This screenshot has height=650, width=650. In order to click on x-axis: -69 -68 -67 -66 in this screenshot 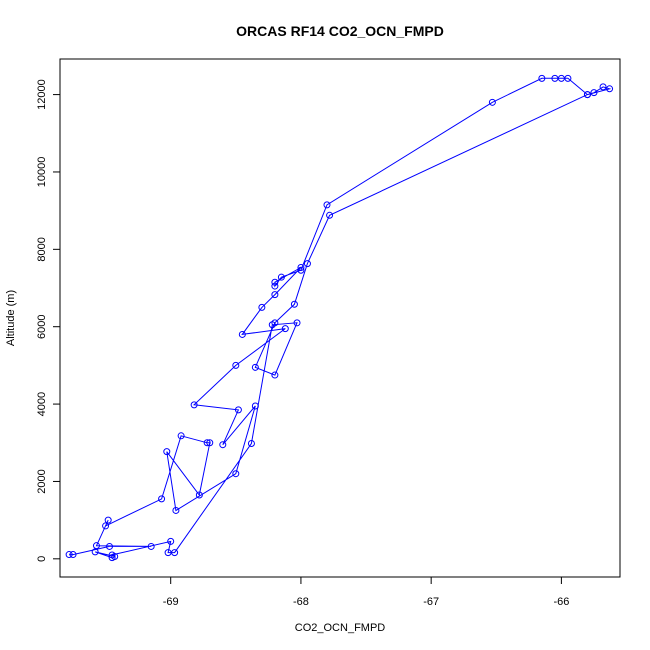, I will do `click(366, 592)`.